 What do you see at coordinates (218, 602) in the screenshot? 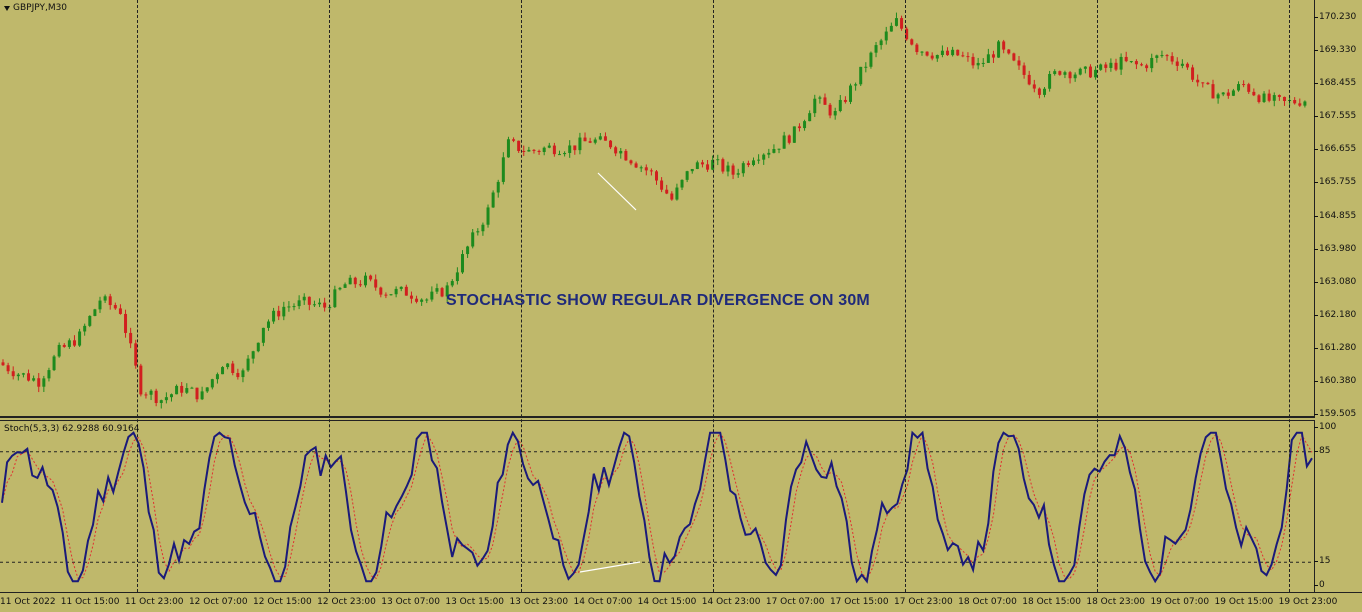
I see `time-label: 12 Oct 07:00` at bounding box center [218, 602].